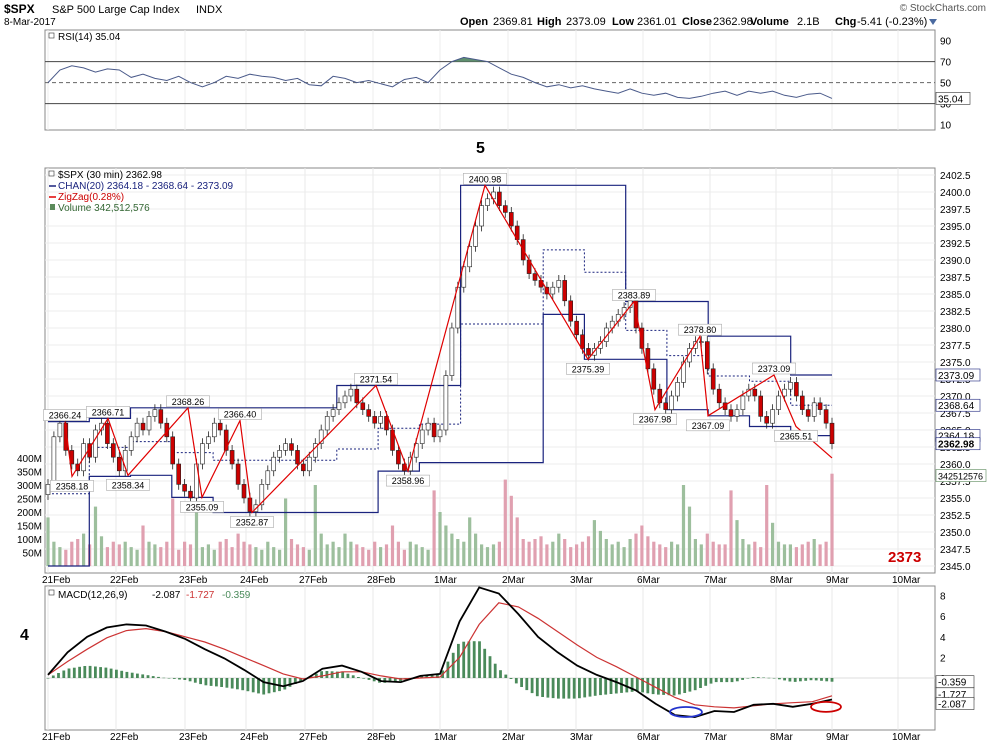  I want to click on rsi-current-label: 35.04, so click(950, 99).